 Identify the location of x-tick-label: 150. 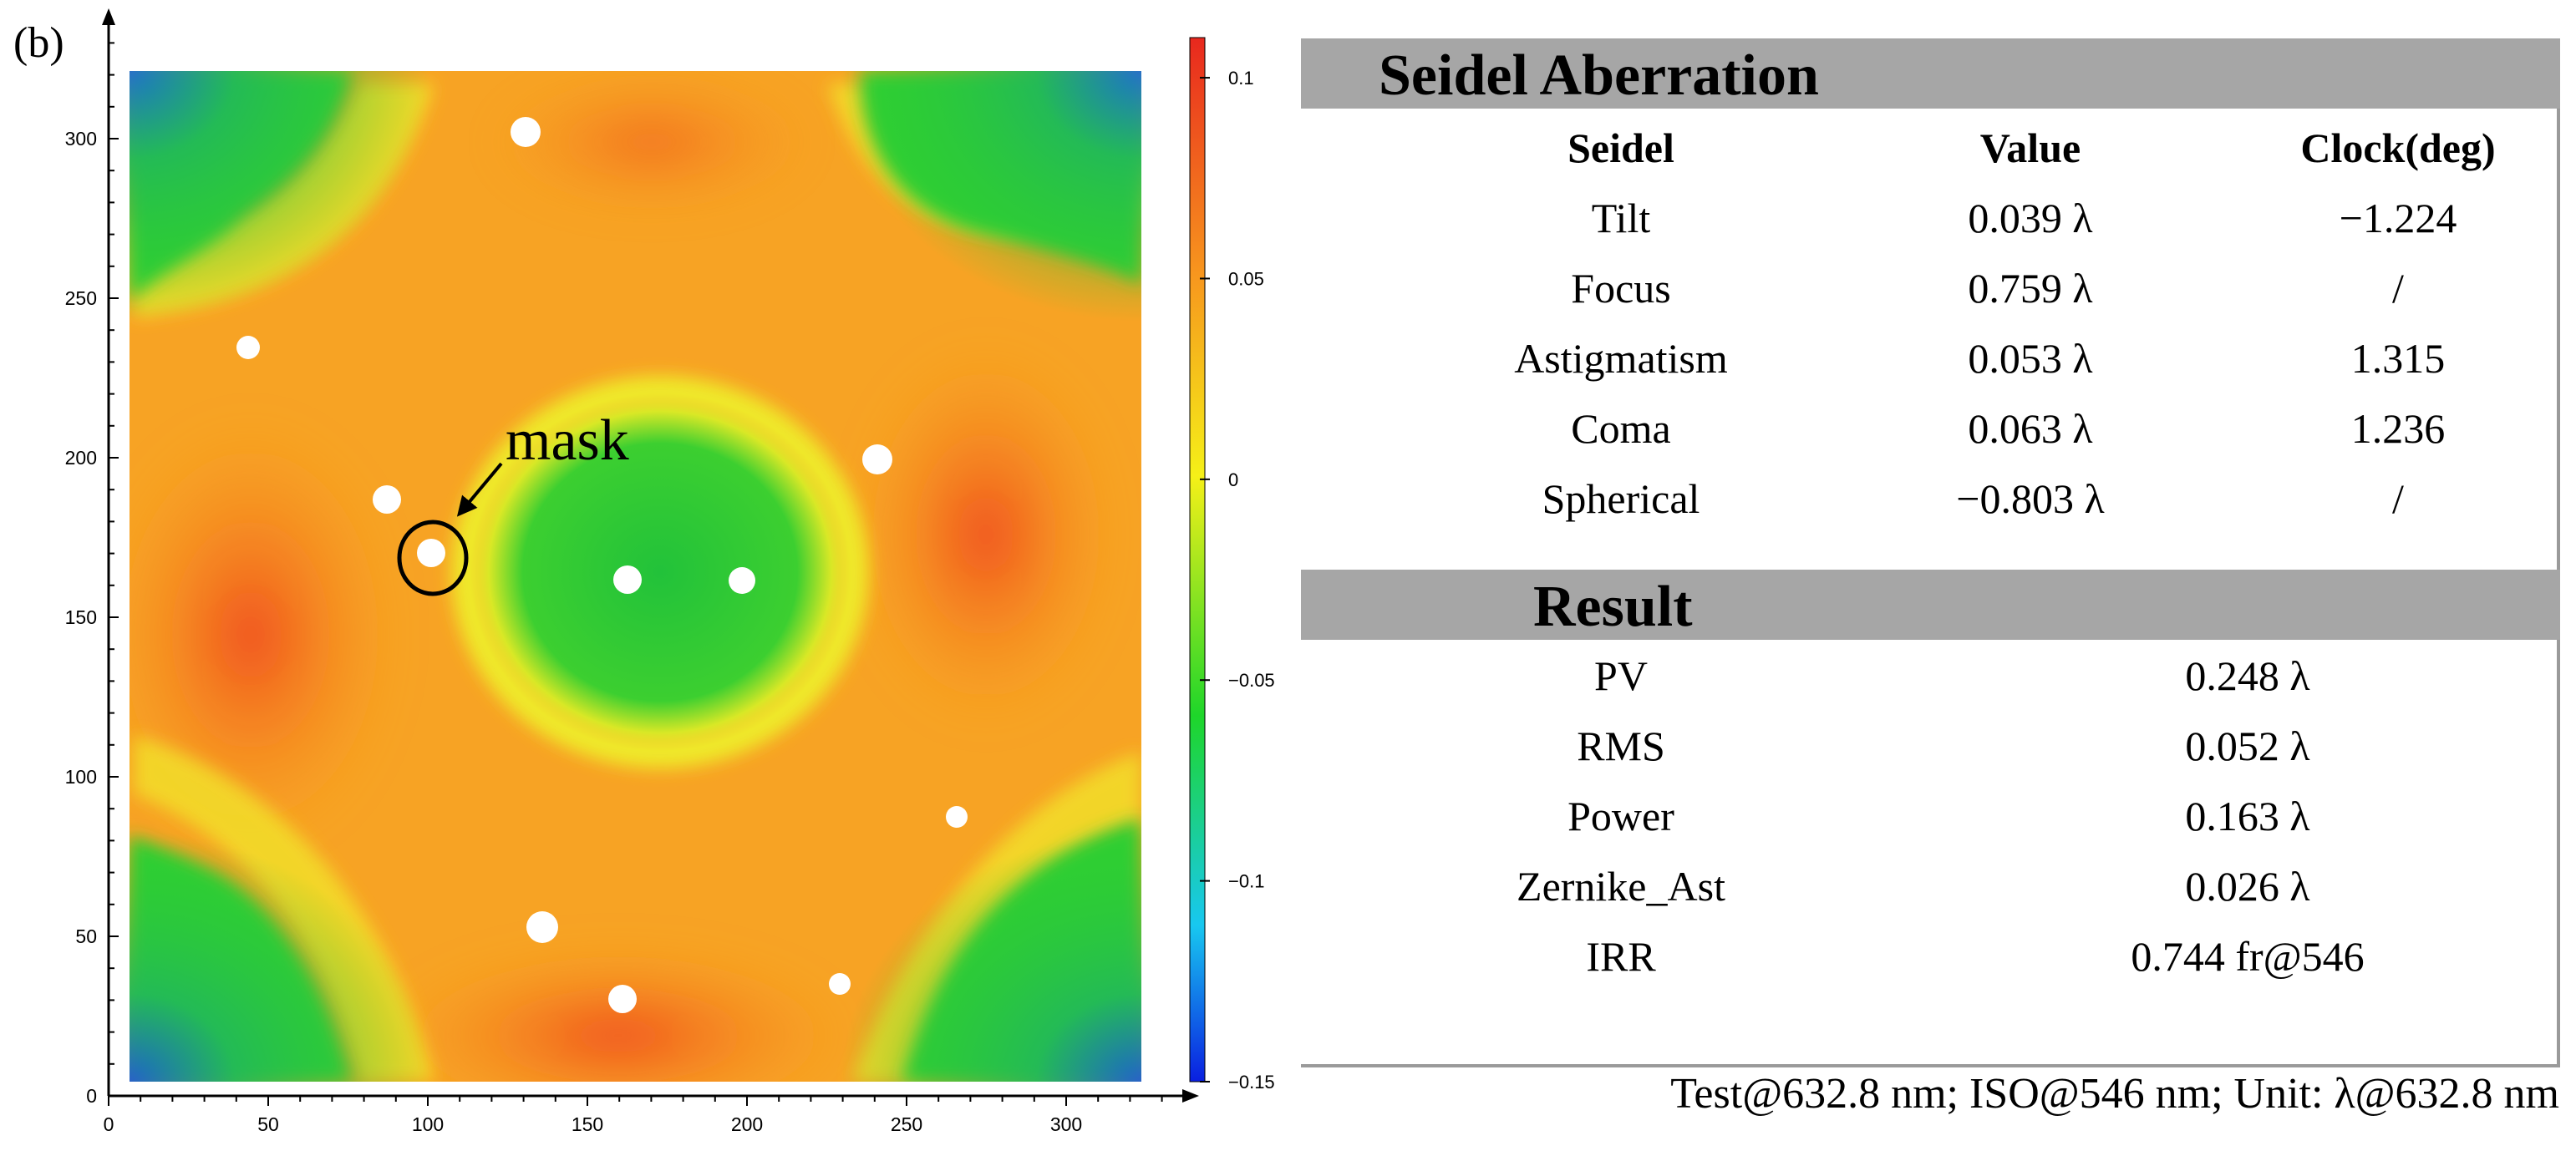
(587, 1124).